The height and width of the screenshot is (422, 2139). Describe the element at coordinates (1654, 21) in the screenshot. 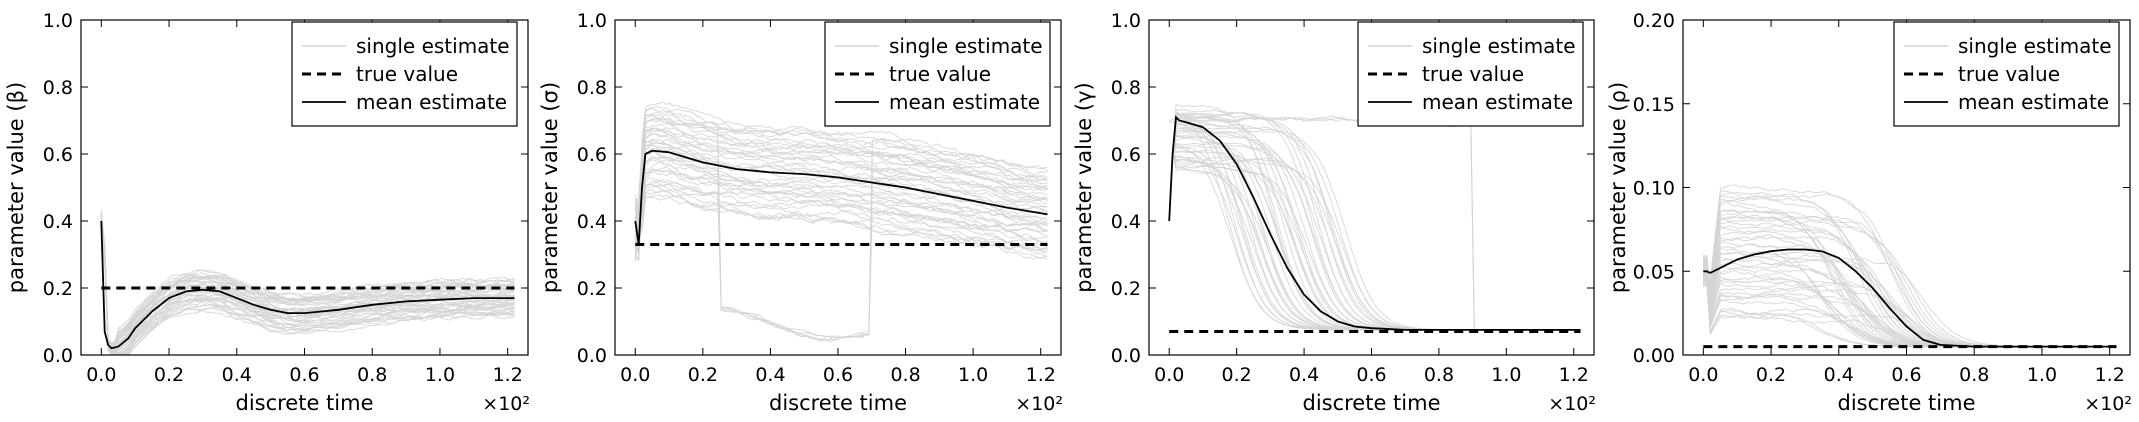

I see `y-tick-label: 0.20` at that location.